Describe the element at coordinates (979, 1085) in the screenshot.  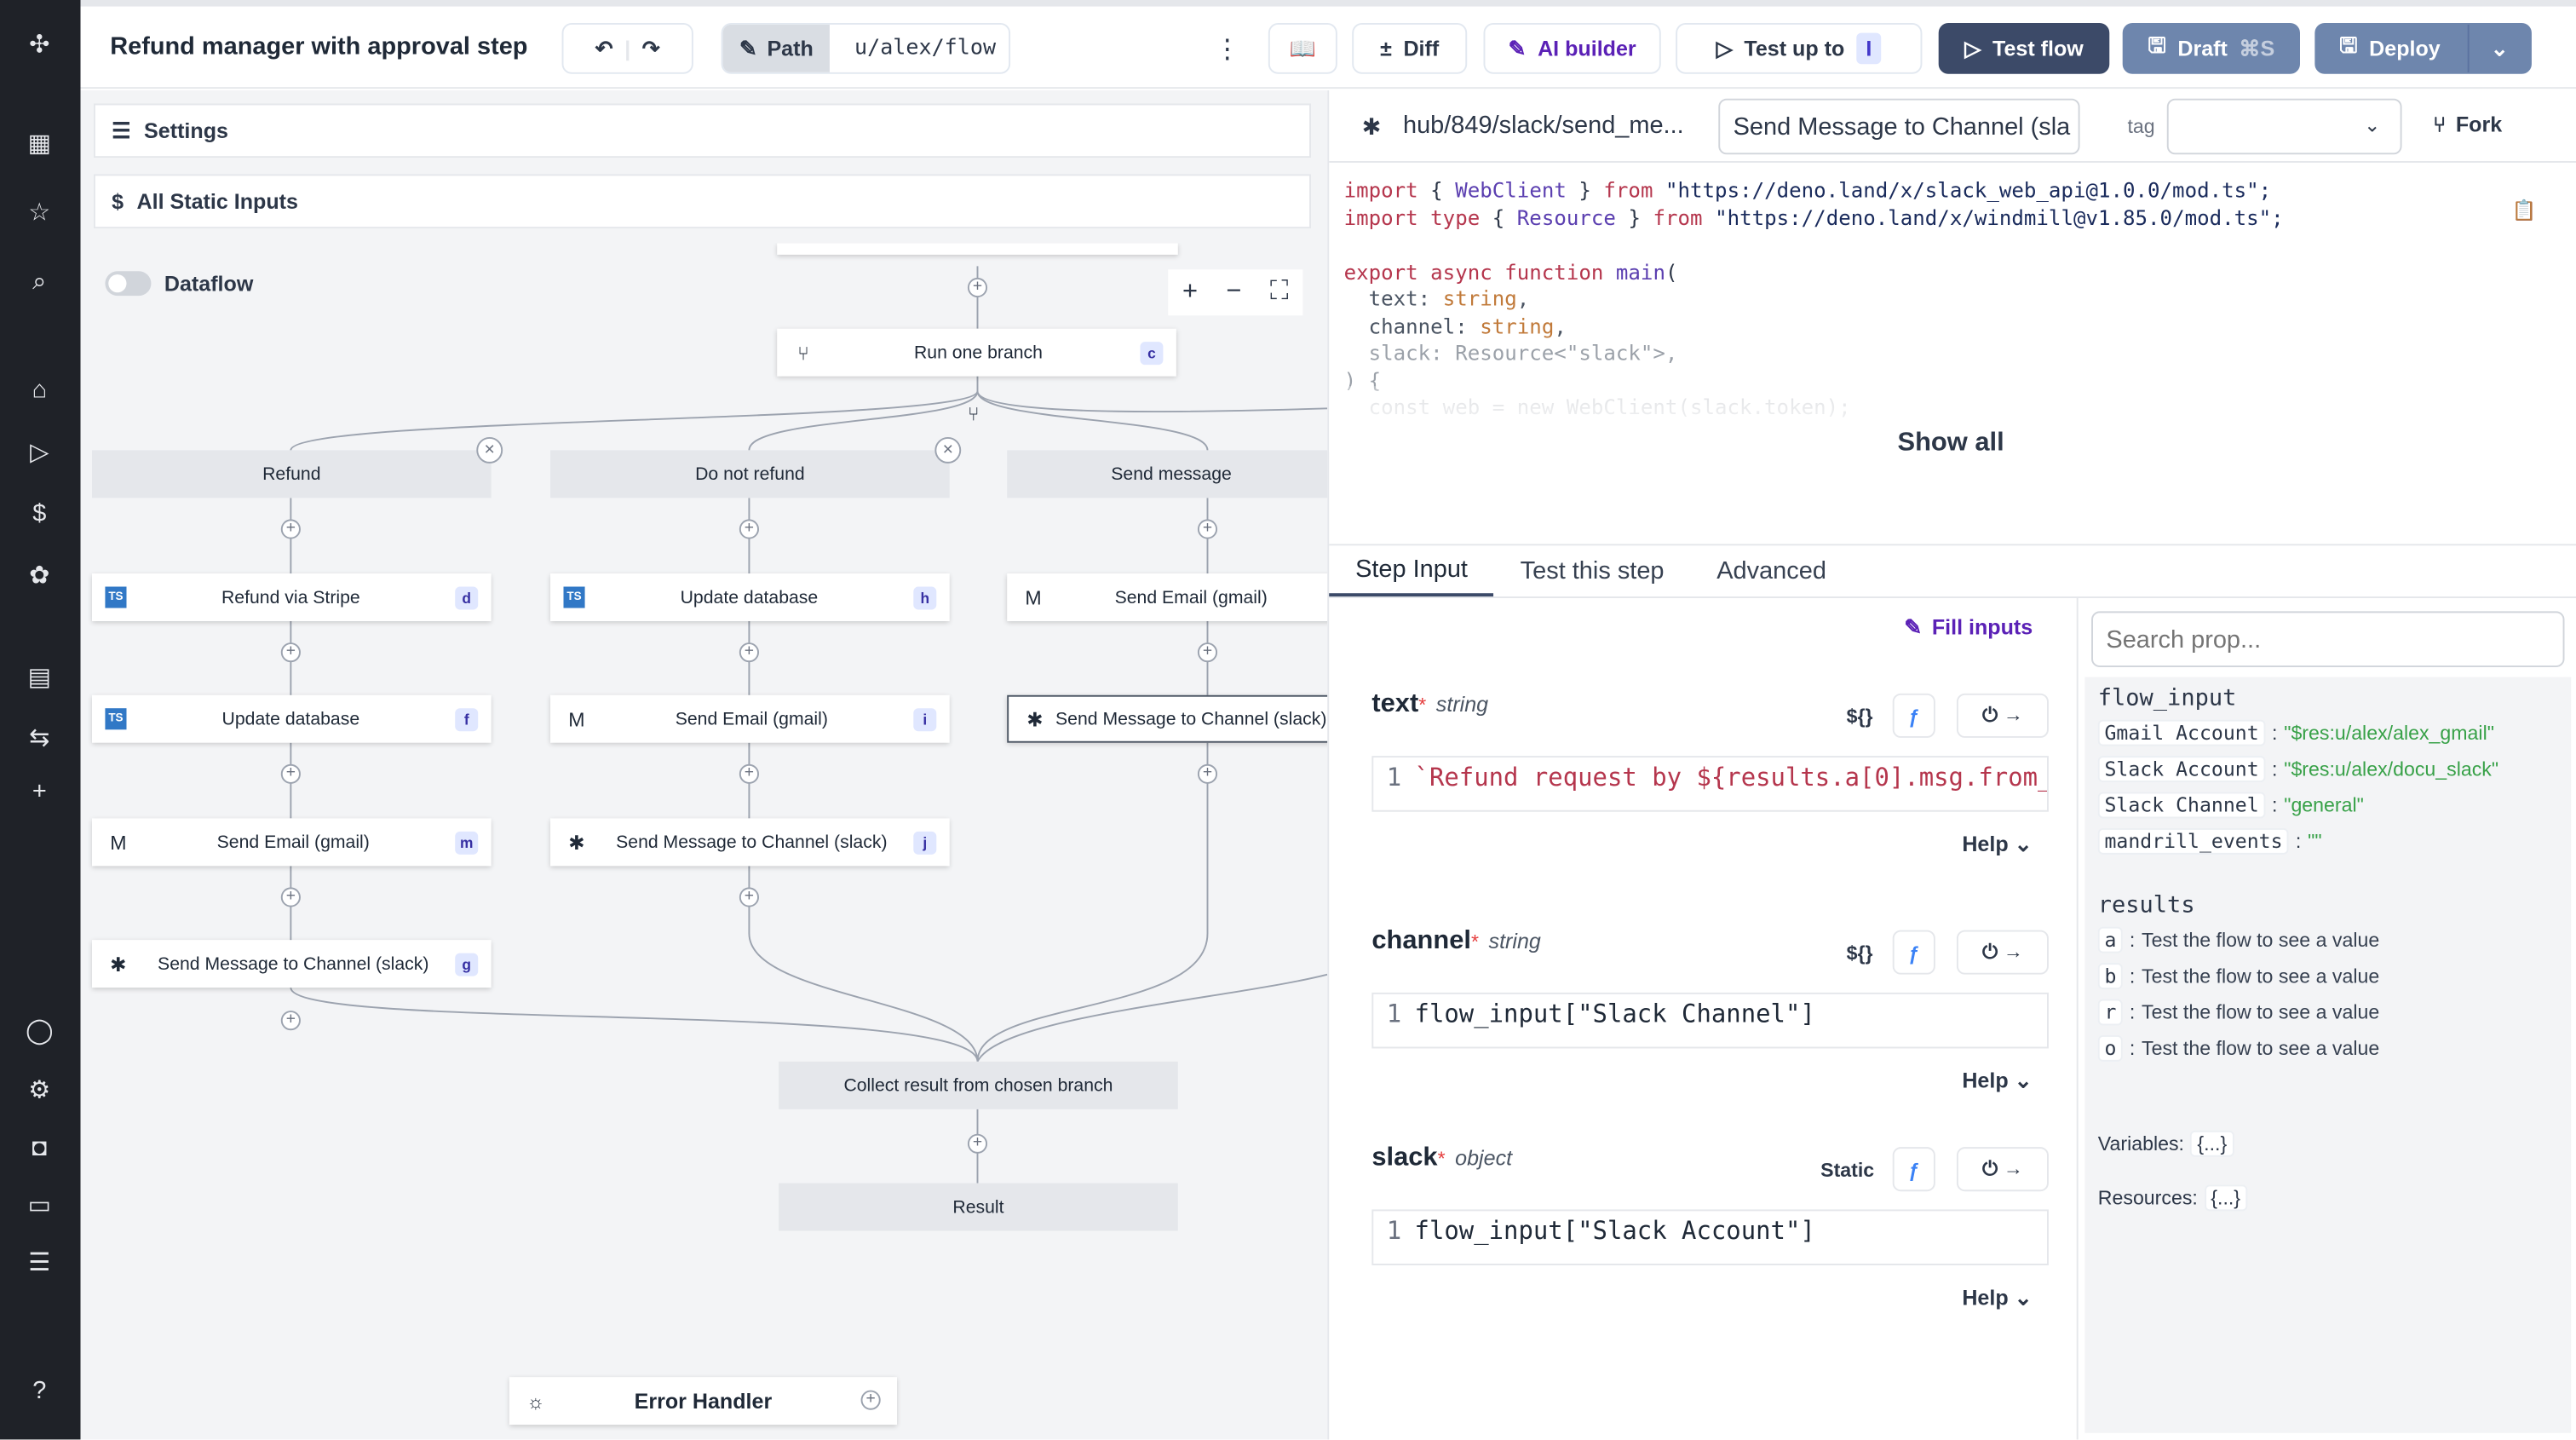
I see `flow-node: Collect result from chosen branch` at that location.